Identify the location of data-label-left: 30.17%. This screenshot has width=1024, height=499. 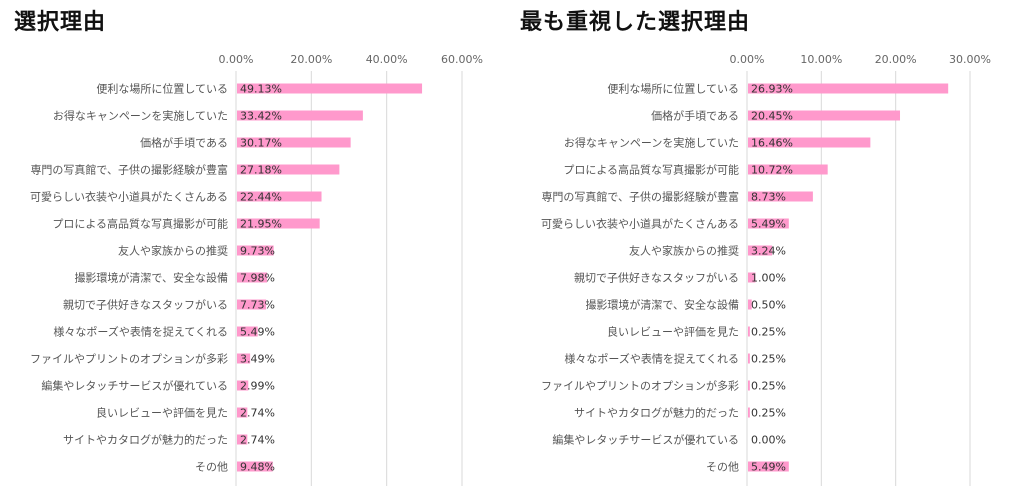
(261, 143).